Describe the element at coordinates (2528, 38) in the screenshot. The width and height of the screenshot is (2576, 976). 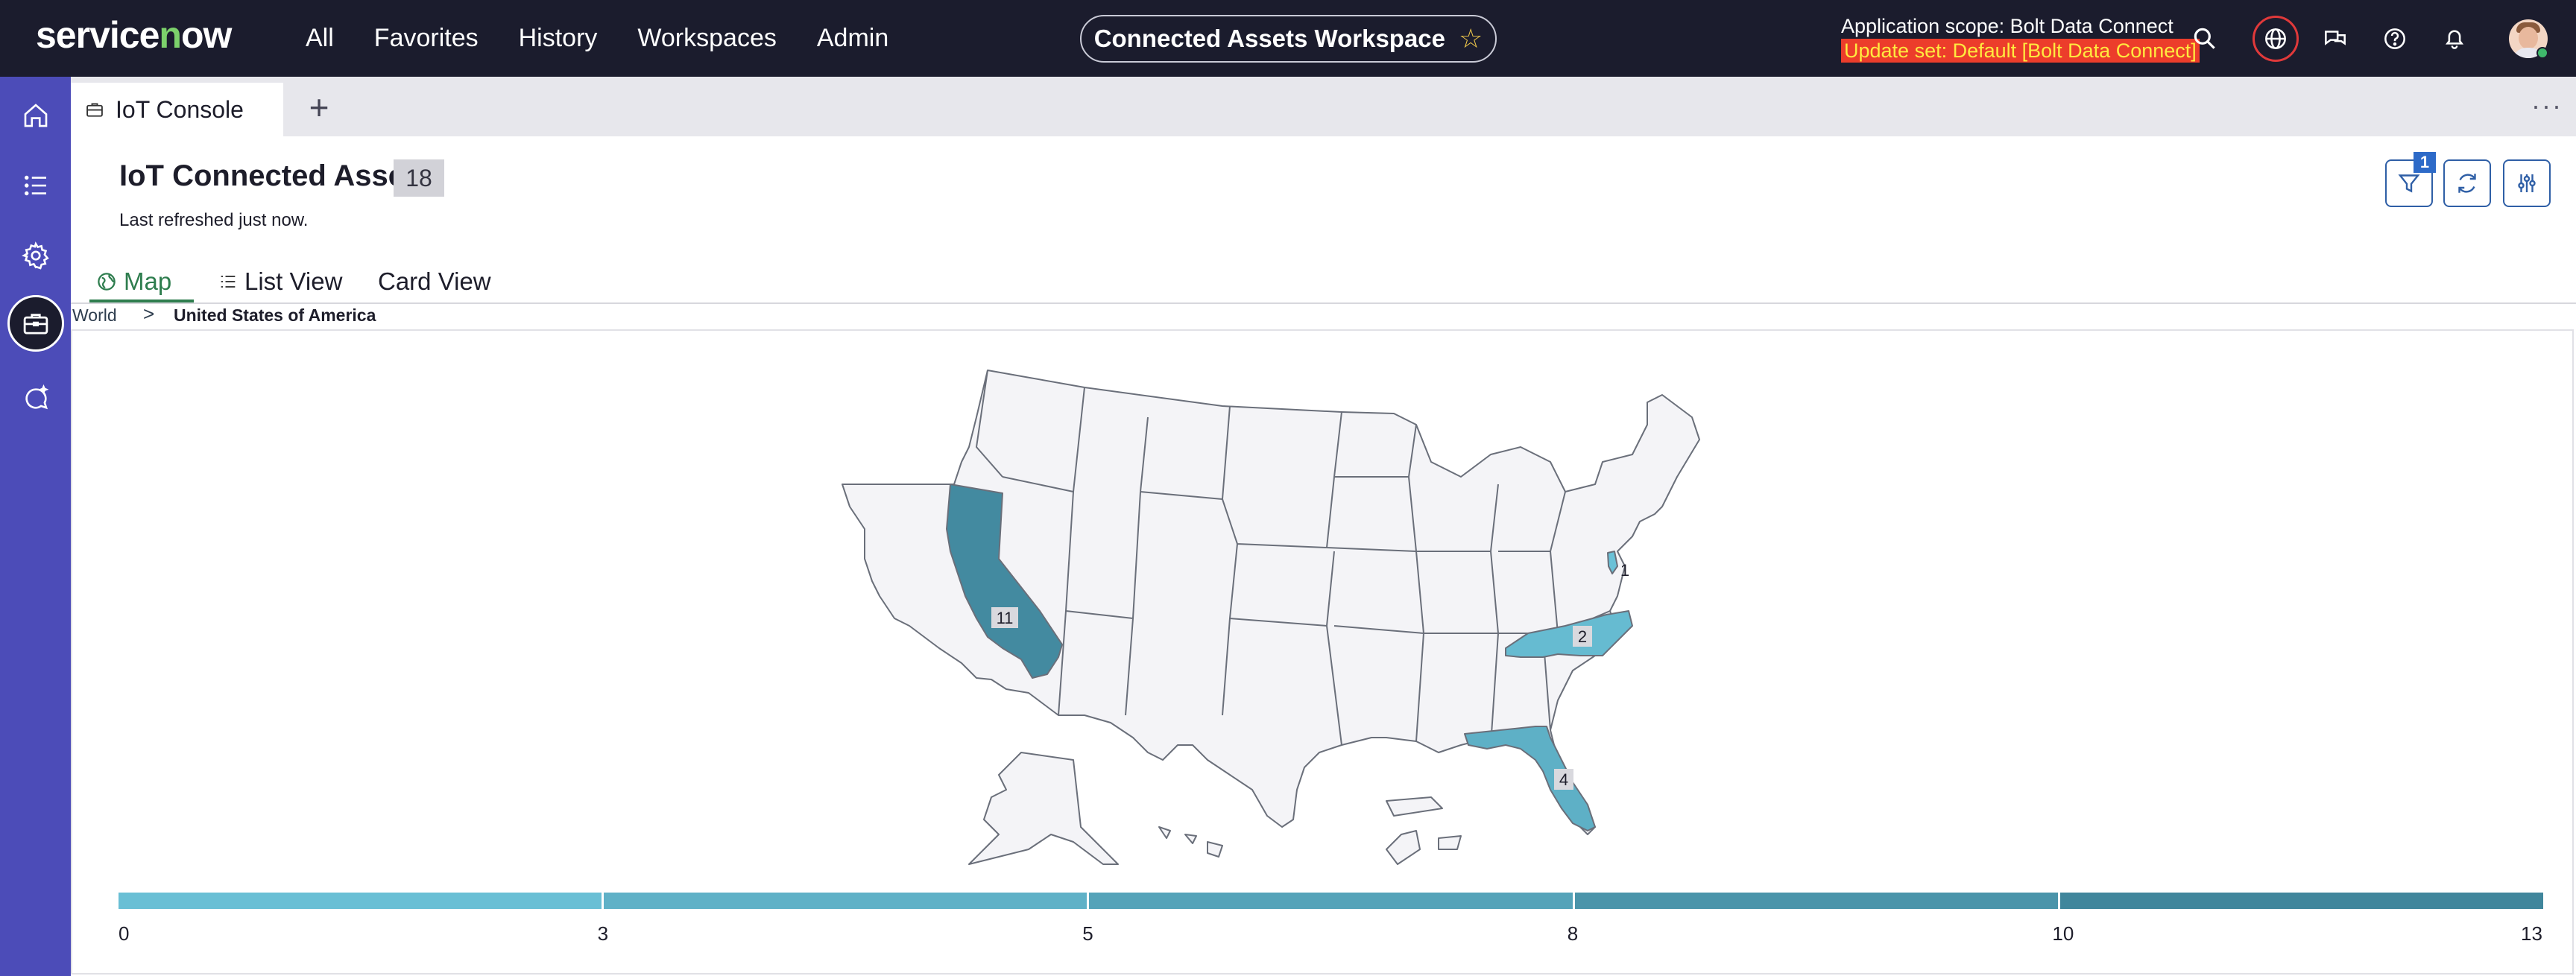
I see `avatar` at that location.